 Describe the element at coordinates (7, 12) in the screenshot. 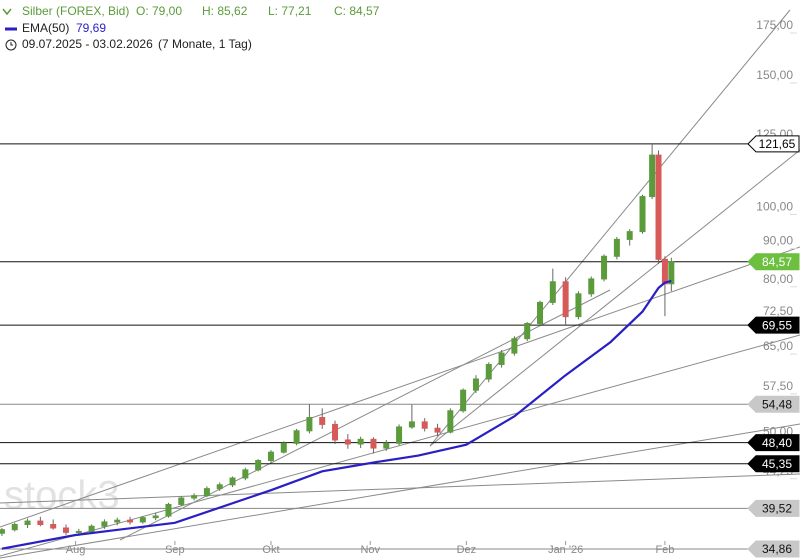

I see `collapse-icon` at that location.